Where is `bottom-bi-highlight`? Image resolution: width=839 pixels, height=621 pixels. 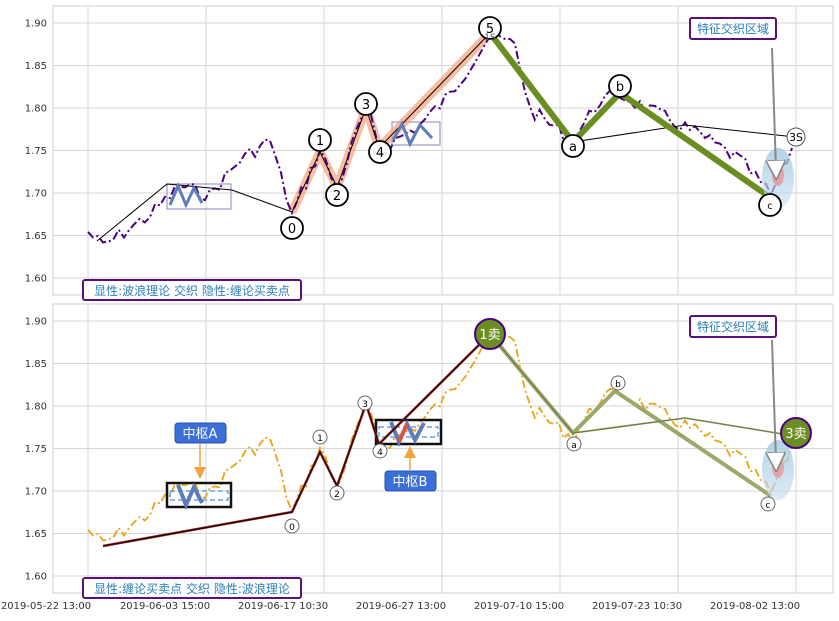
bottom-bi-highlight is located at coordinates (642, 385).